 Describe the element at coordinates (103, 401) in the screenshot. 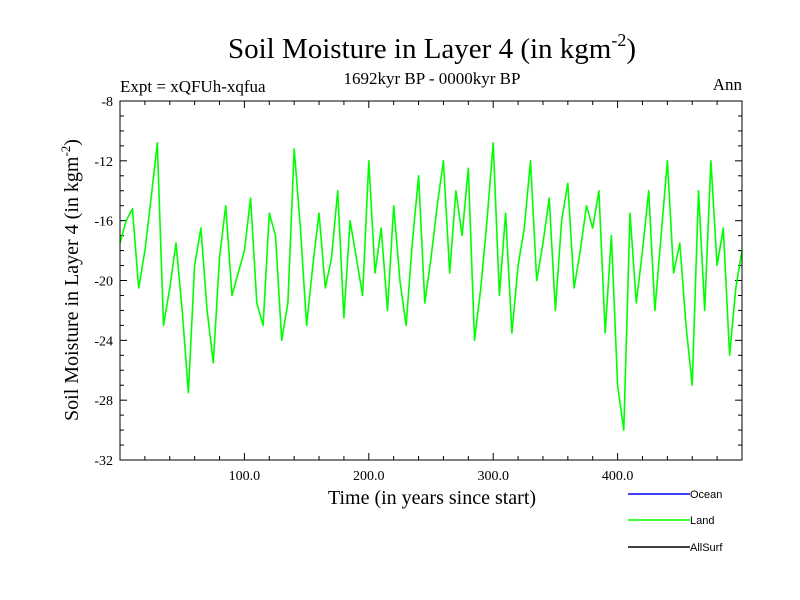

I see `y-tick-label: -28` at that location.